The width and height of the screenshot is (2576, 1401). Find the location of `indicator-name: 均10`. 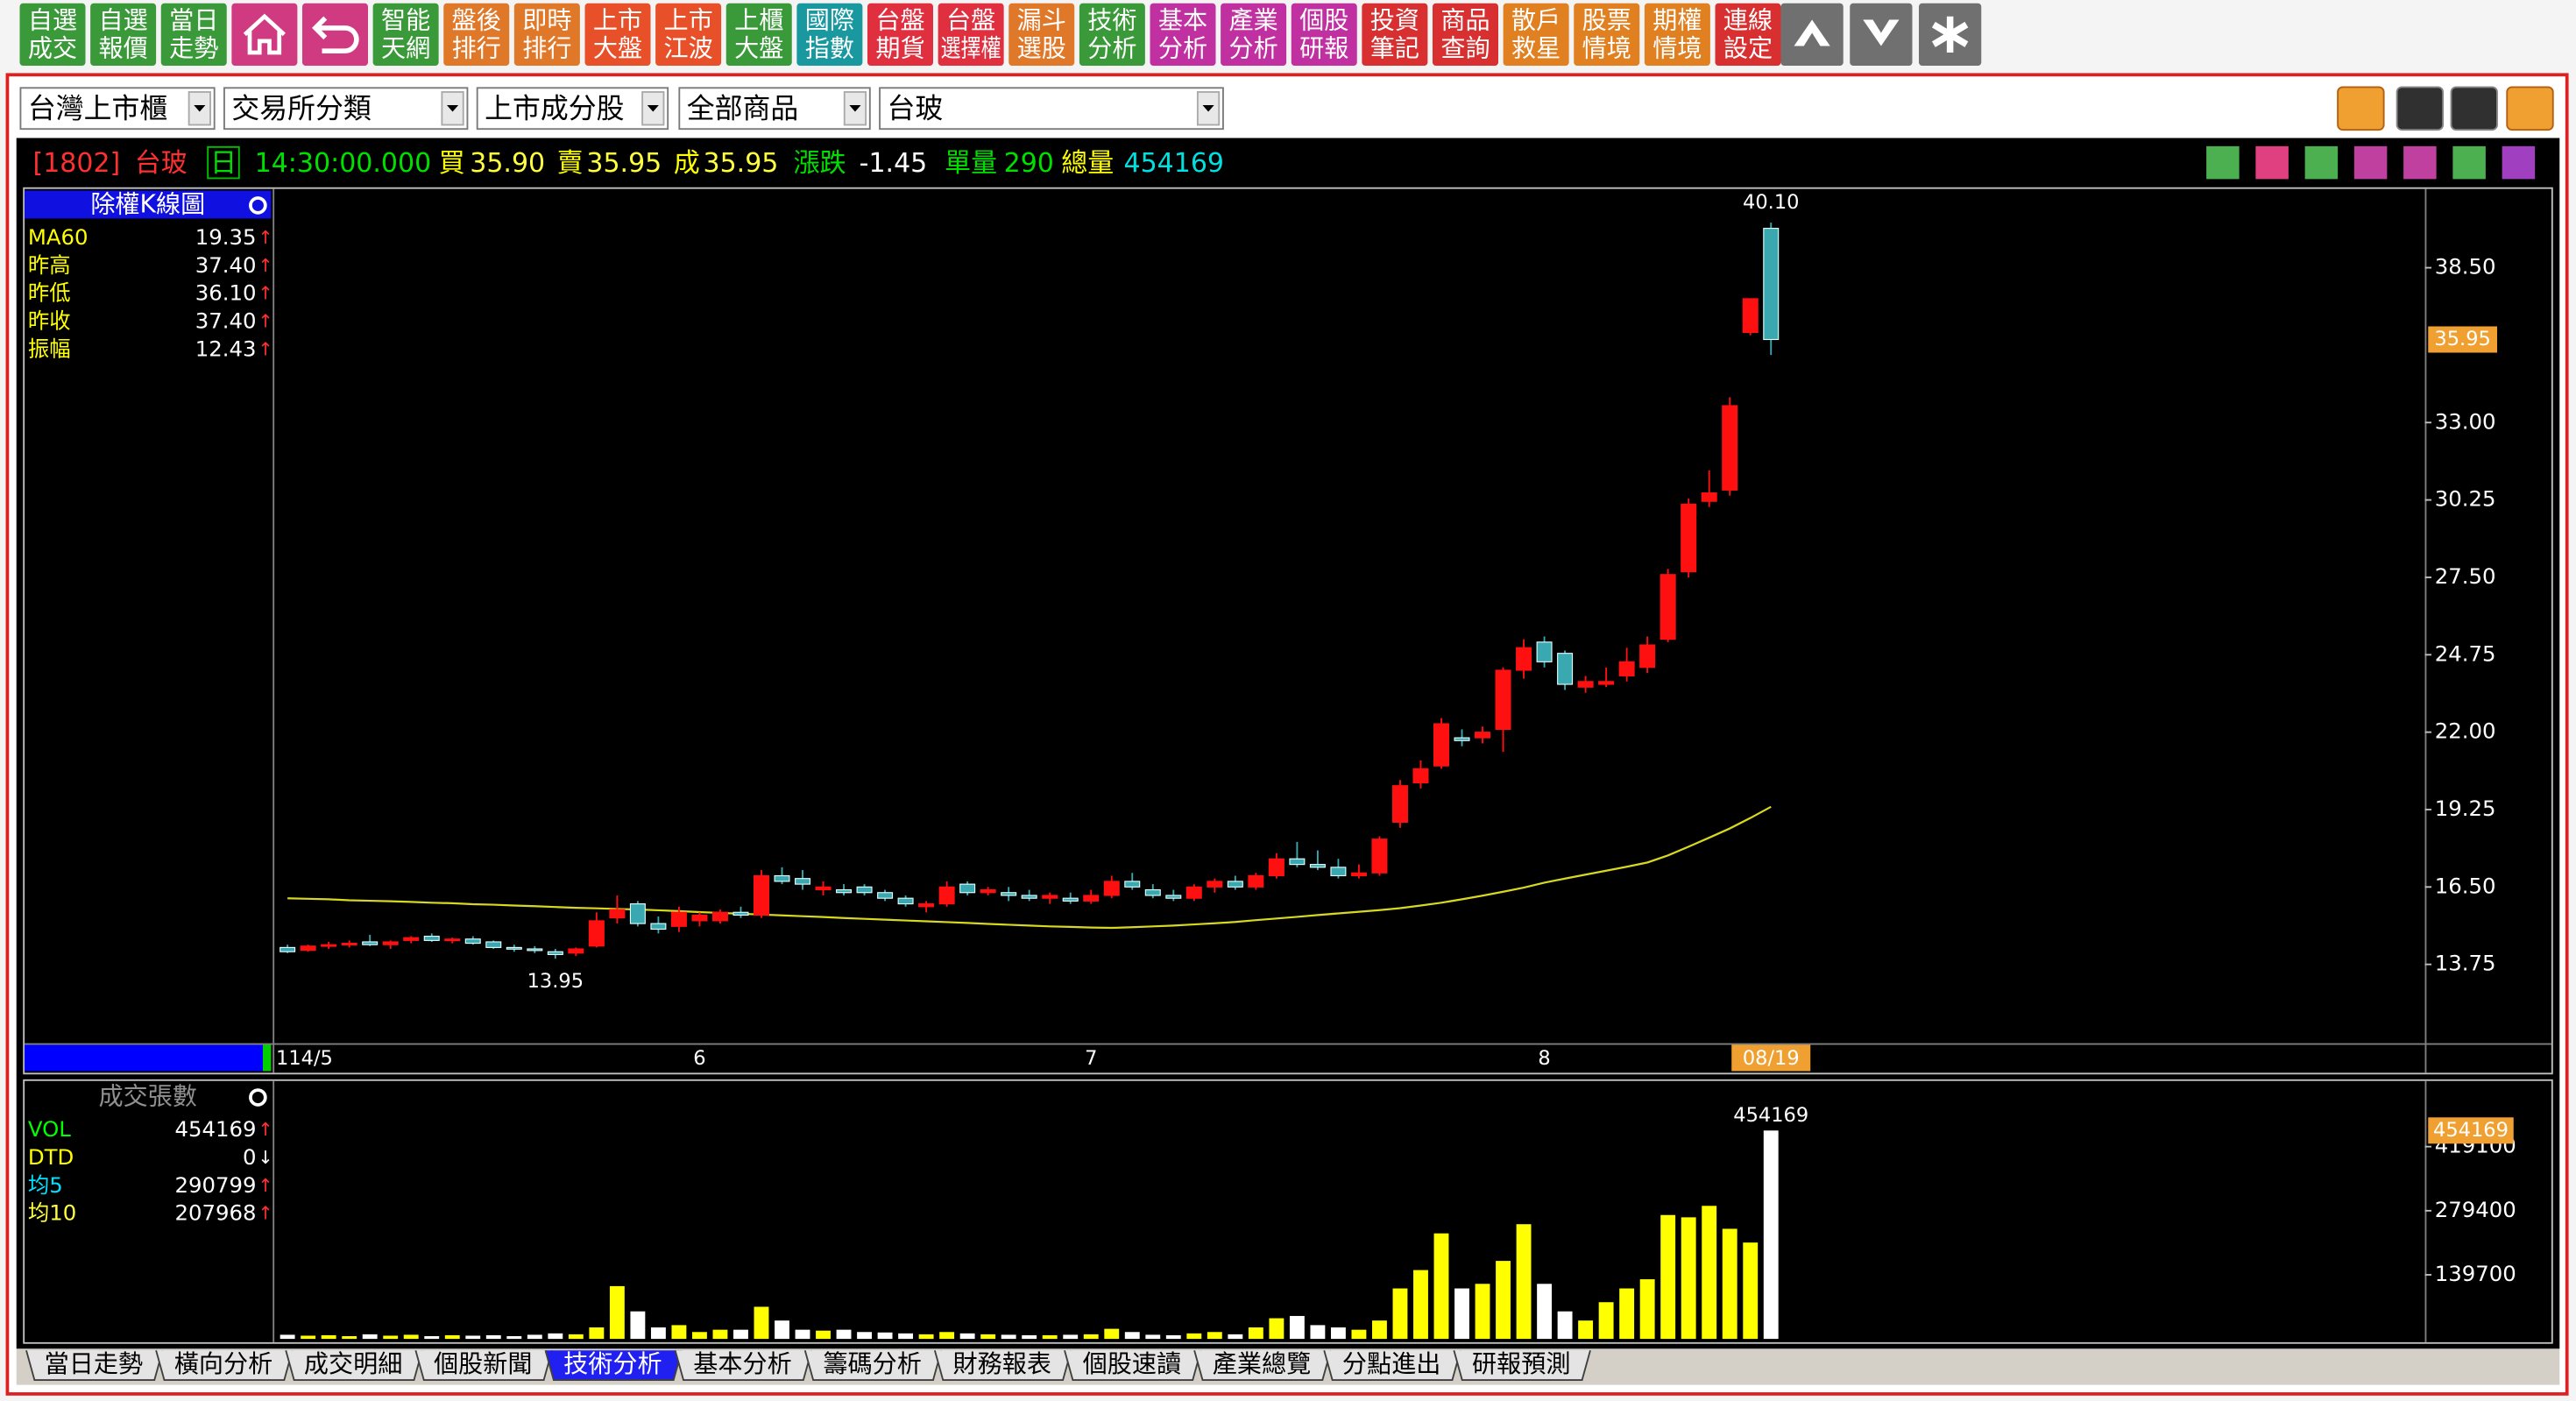

indicator-name: 均10 is located at coordinates (52, 1213).